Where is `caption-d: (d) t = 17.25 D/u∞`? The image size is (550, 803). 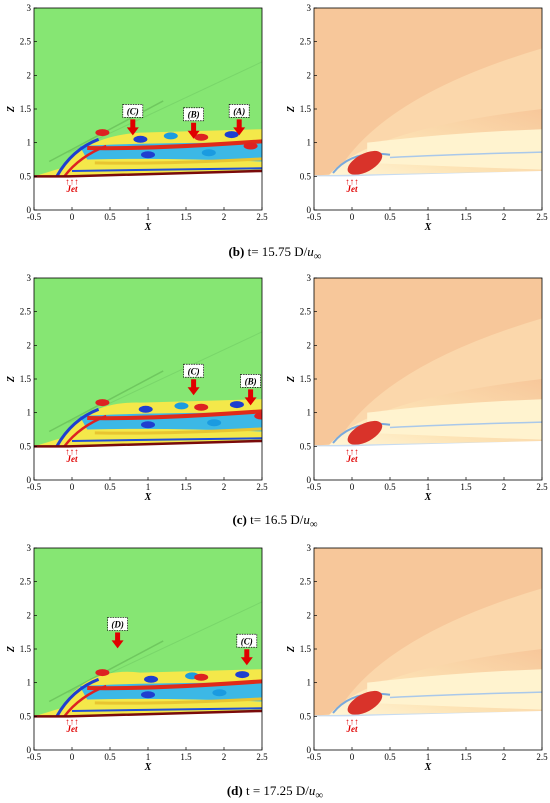
caption-d: (d) t = 17.25 D/u∞ is located at coordinates (275, 792).